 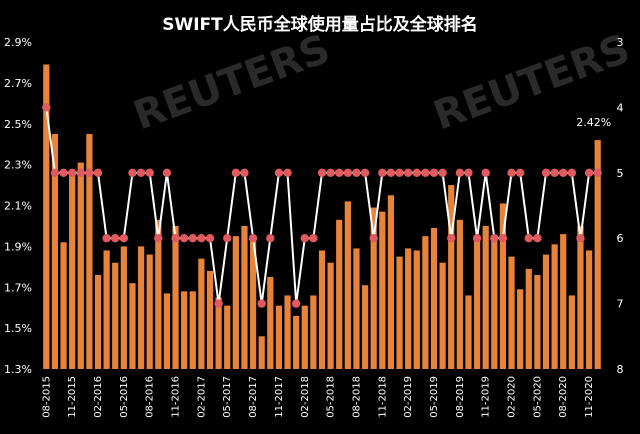 What do you see at coordinates (124, 397) in the screenshot?
I see `x-tick-label: 05-2016` at bounding box center [124, 397].